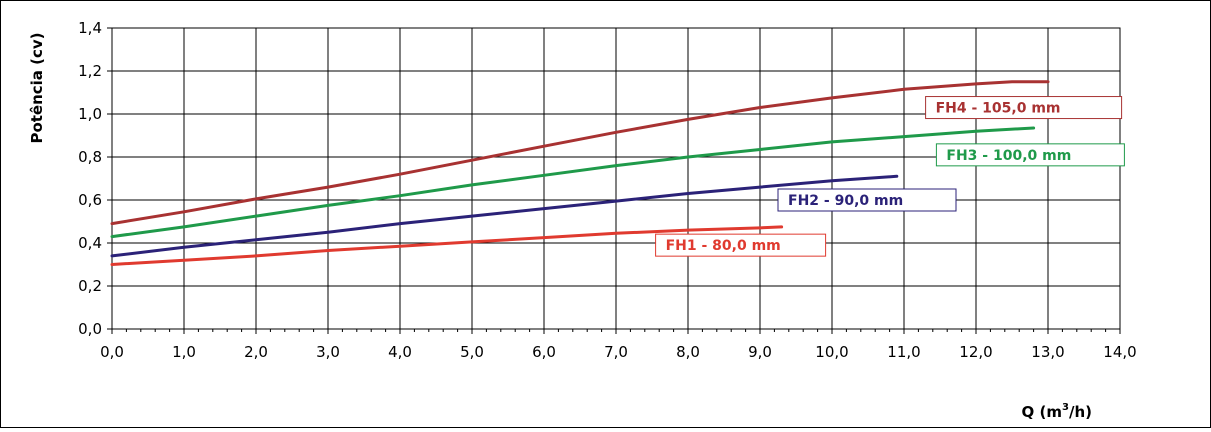 This screenshot has height=432, width=1211. I want to click on x-tick-label: 1,0, so click(184, 352).